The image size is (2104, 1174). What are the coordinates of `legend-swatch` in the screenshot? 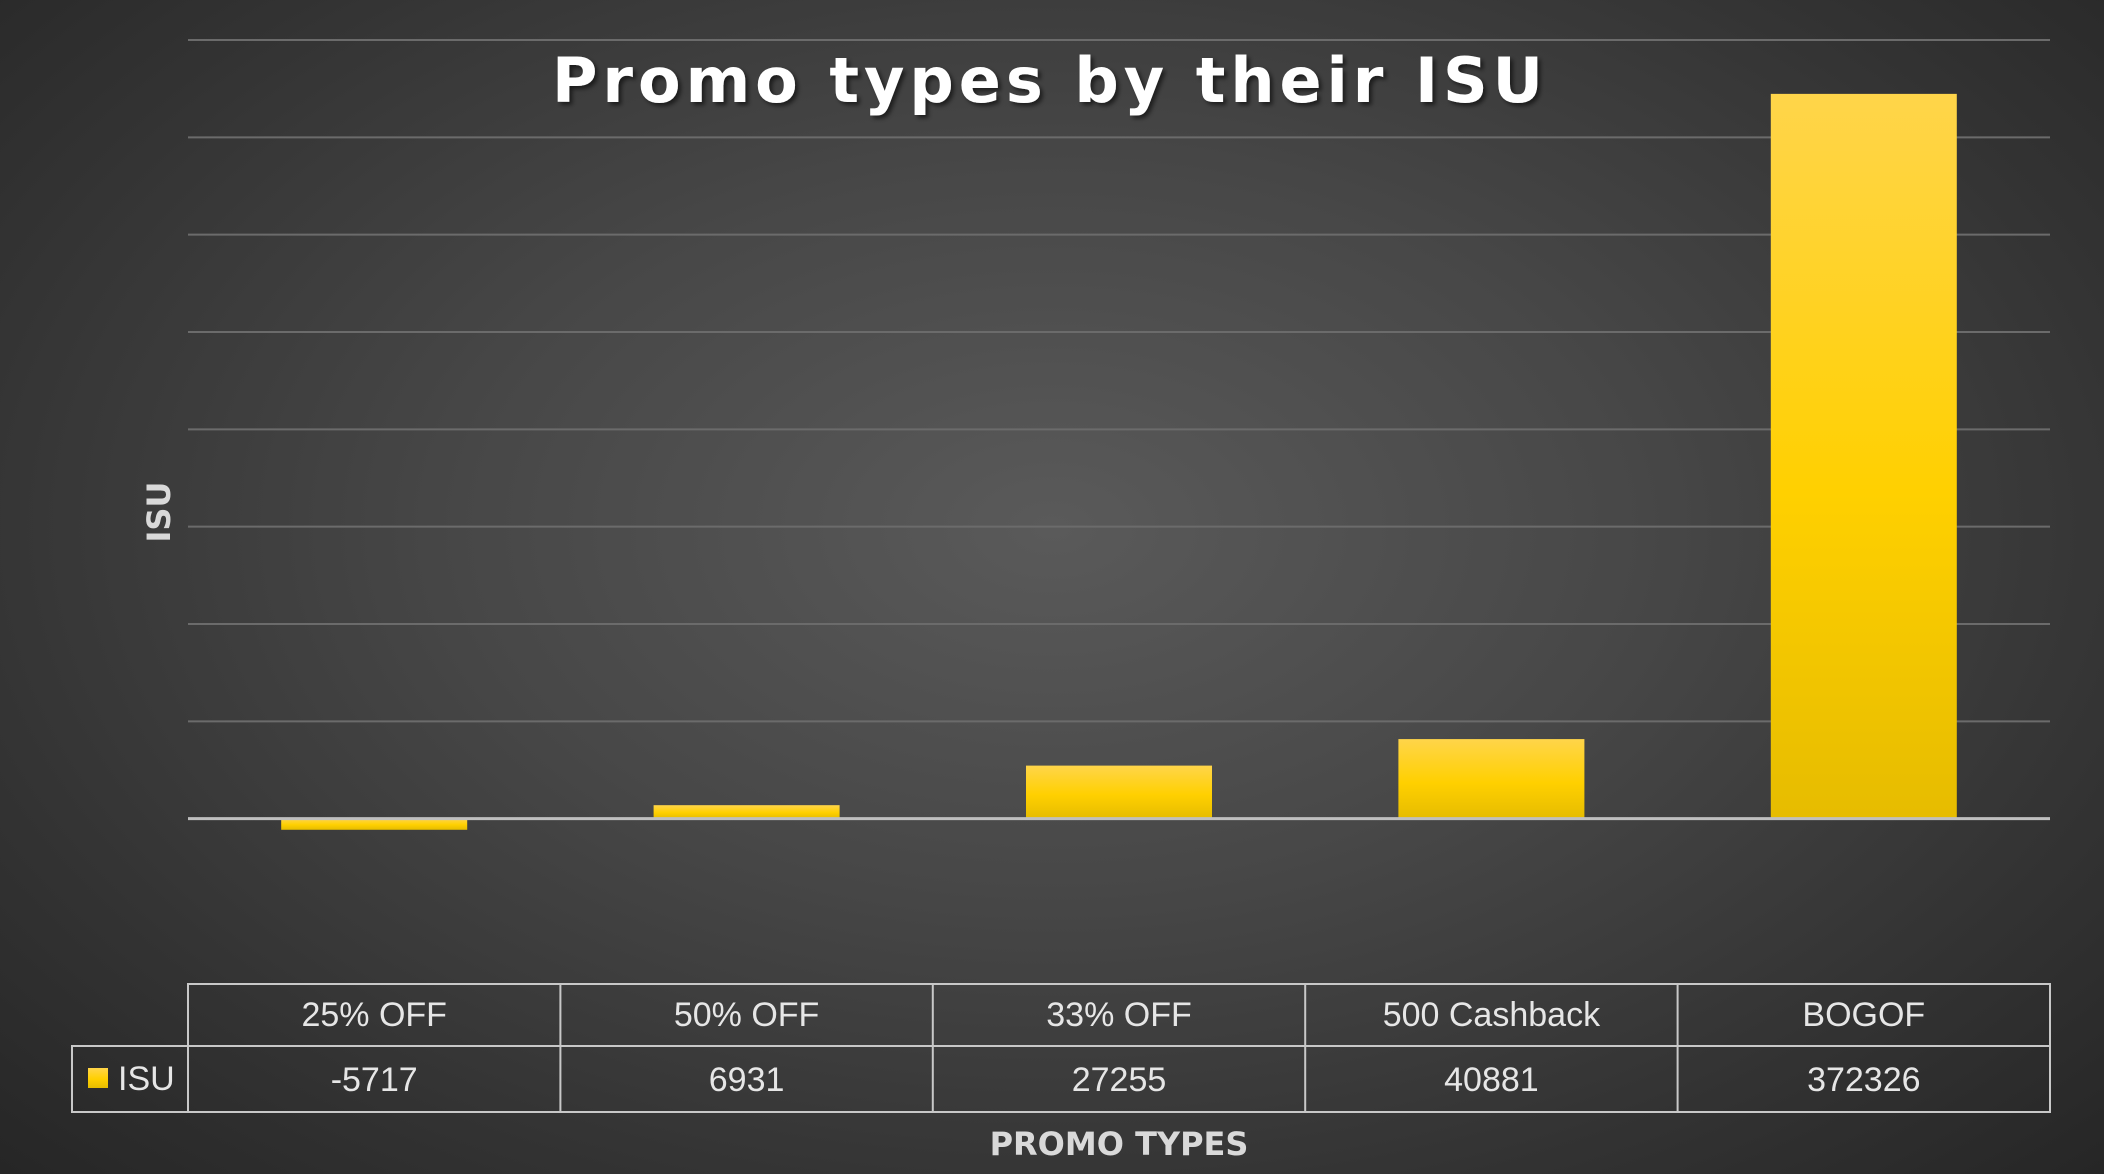 It's located at (98, 1078).